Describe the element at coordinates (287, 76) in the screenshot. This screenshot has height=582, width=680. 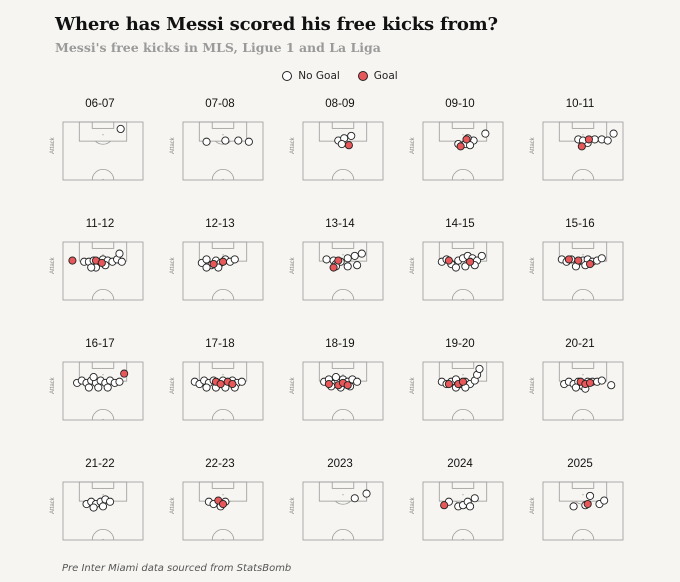
I see `legend-swatch-no-goal` at that location.